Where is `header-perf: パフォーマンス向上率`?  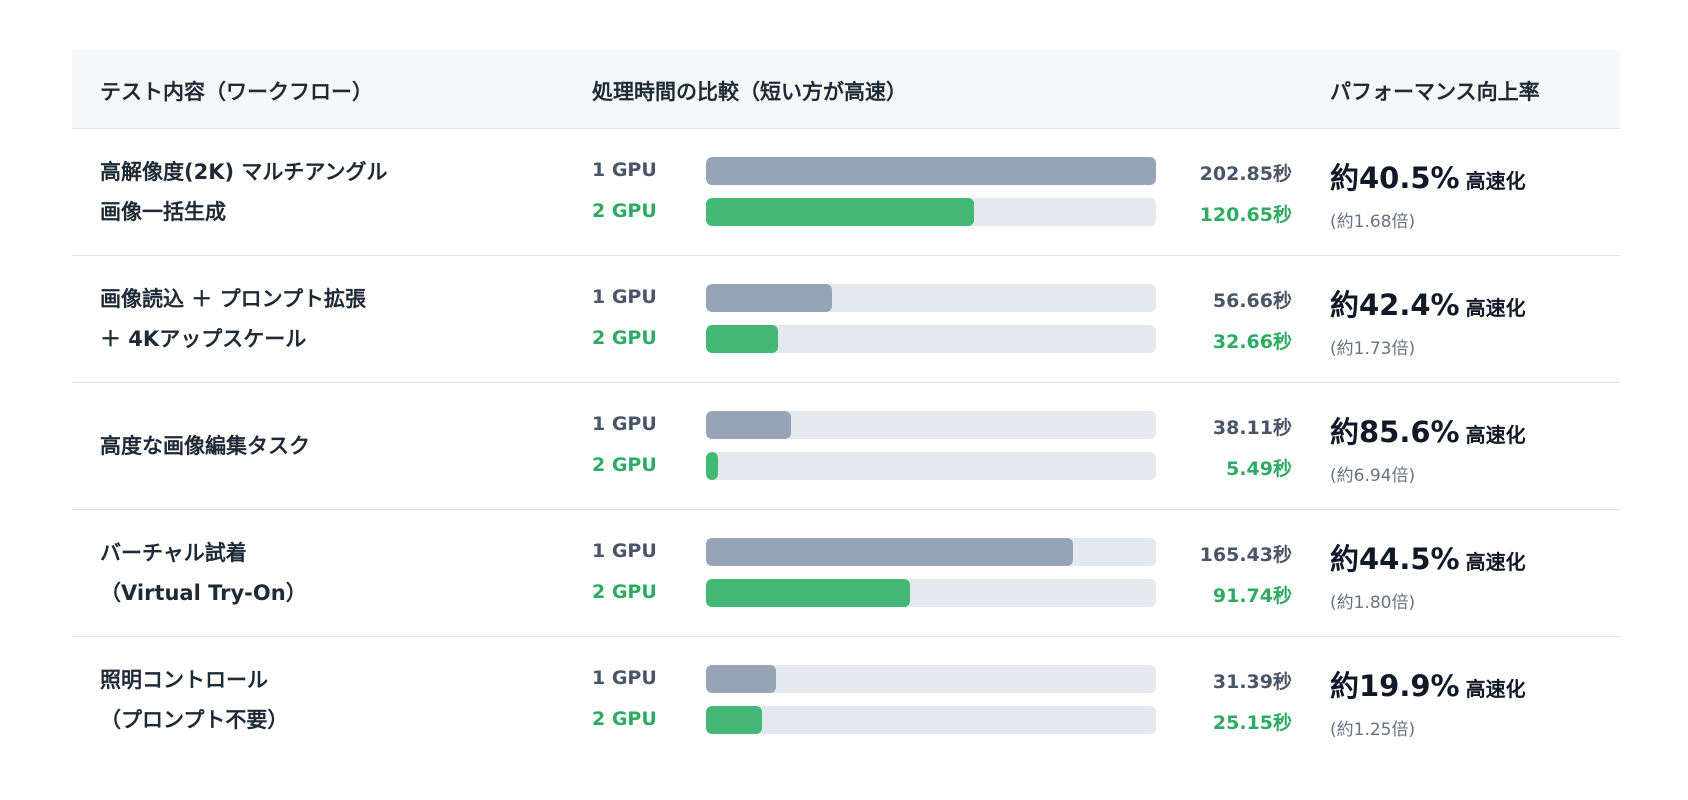 header-perf: パフォーマンス向上率 is located at coordinates (1435, 92).